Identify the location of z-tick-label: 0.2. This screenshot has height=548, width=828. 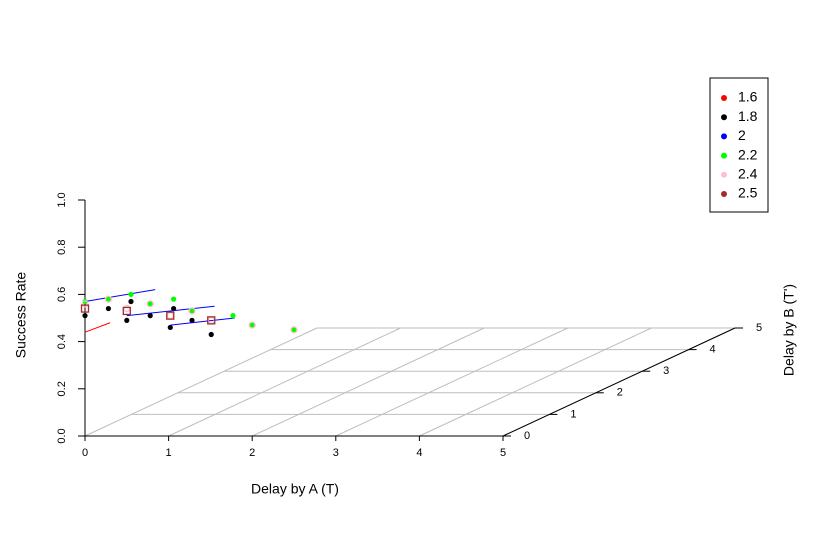
(62, 388).